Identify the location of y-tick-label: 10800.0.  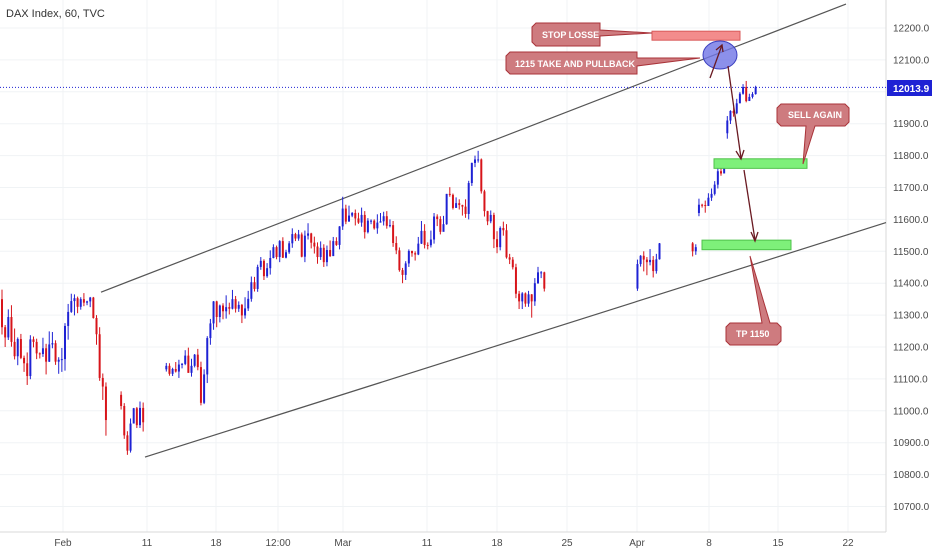
(911, 475).